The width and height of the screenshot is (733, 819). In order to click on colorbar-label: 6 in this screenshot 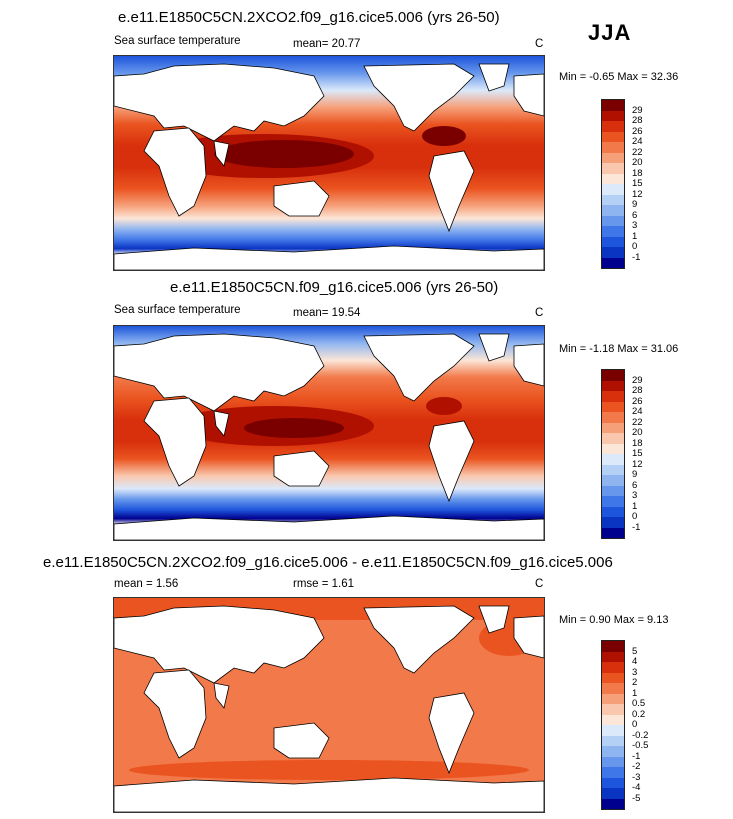, I will do `click(635, 485)`.